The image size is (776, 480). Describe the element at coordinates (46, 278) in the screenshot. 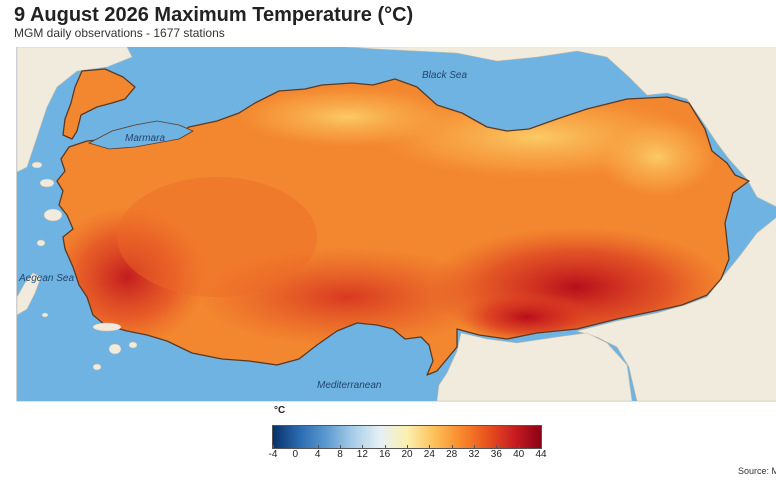

I see `aegean-sea-label: Aegean Sea` at that location.